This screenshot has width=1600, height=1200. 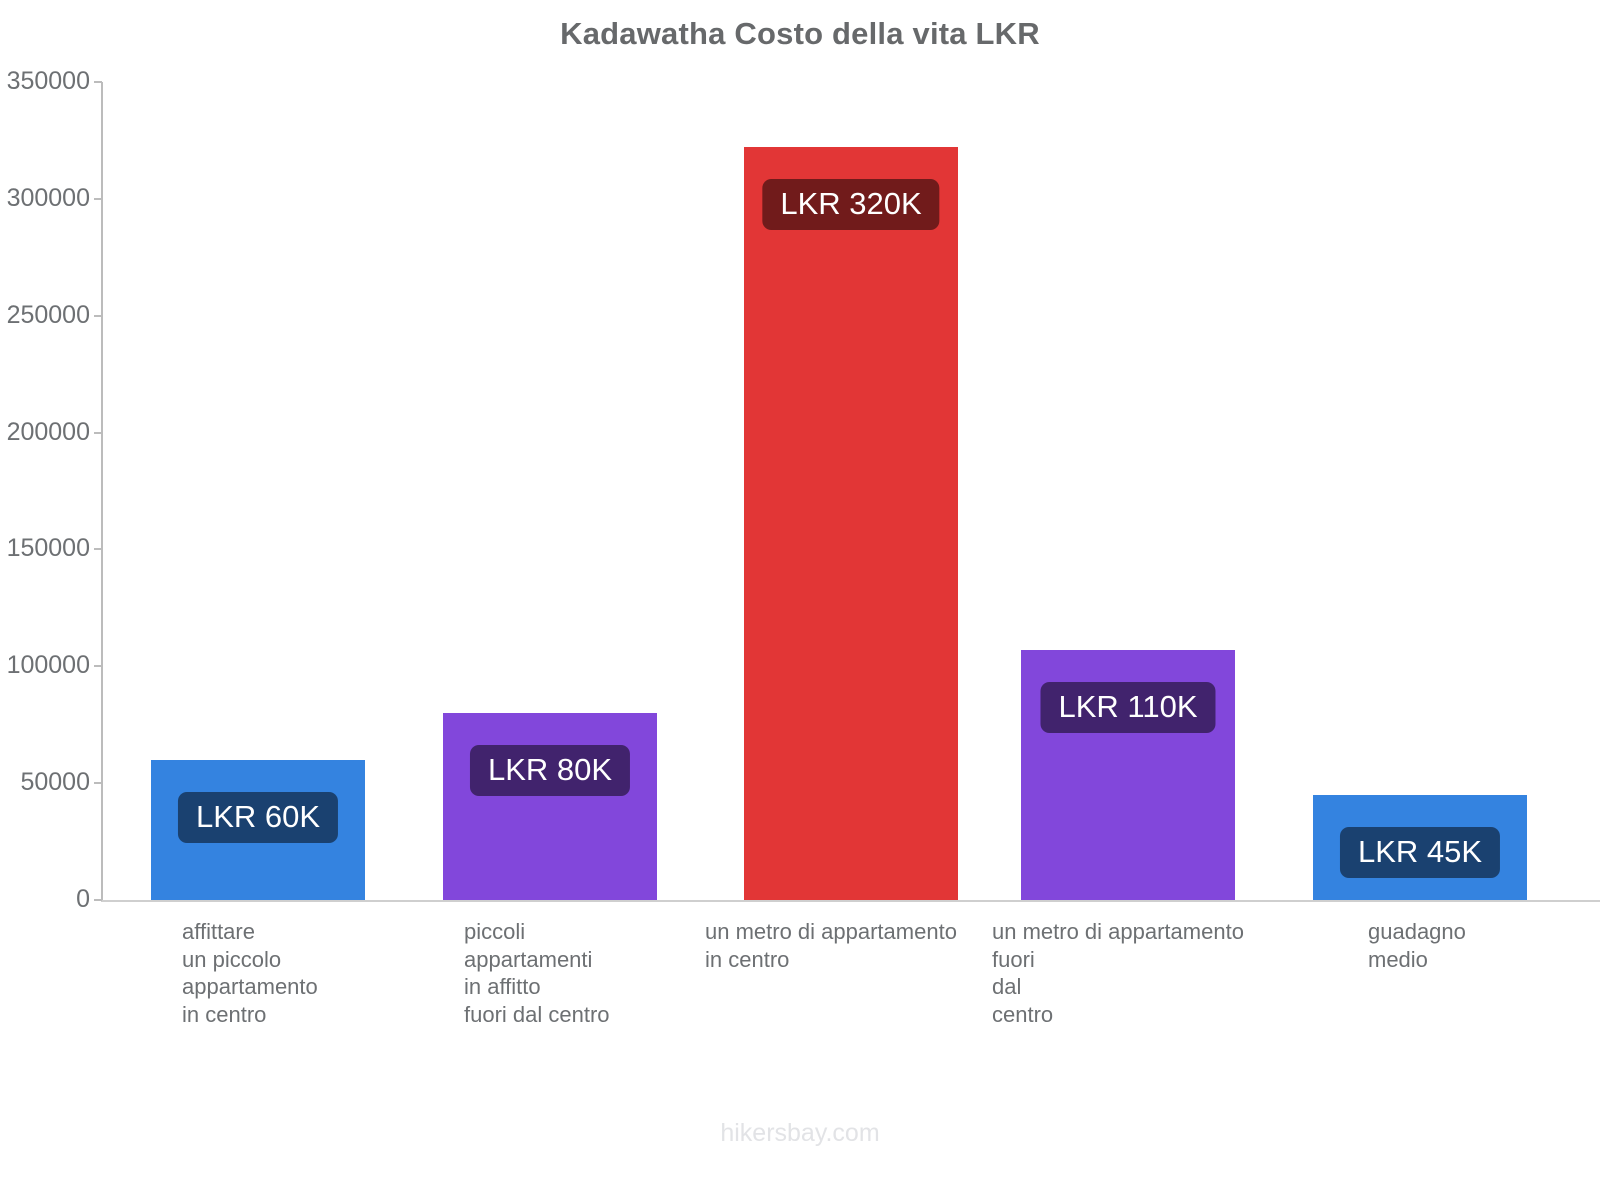 I want to click on x-axis-category-label: un metro di appartamento in centro, so click(x=831, y=945).